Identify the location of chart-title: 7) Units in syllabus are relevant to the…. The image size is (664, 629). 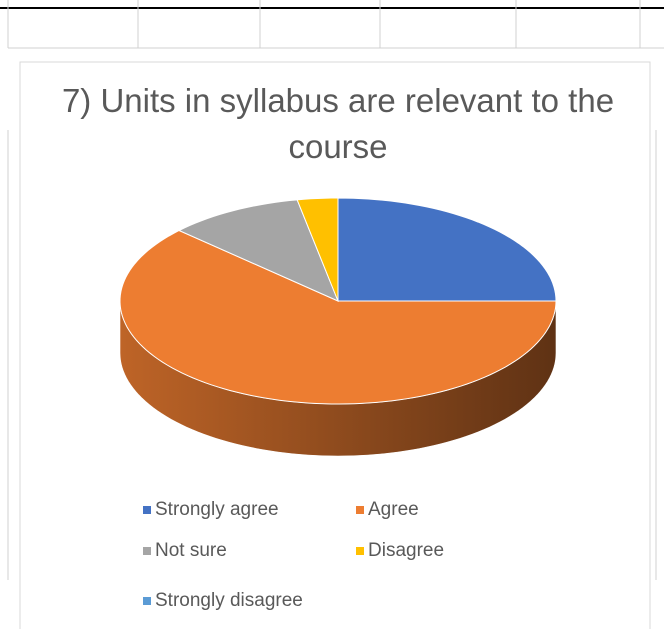
(338, 123).